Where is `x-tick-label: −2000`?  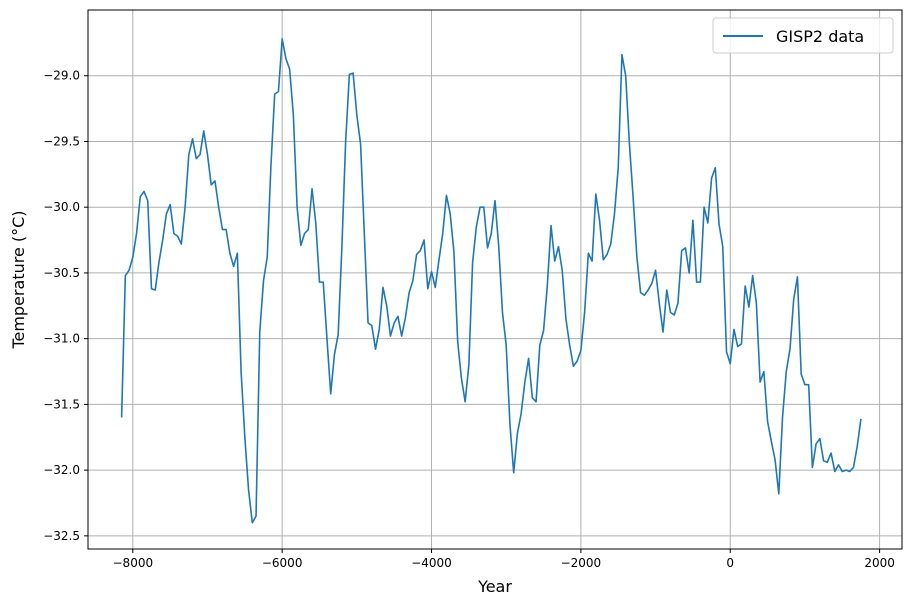 x-tick-label: −2000 is located at coordinates (581, 563).